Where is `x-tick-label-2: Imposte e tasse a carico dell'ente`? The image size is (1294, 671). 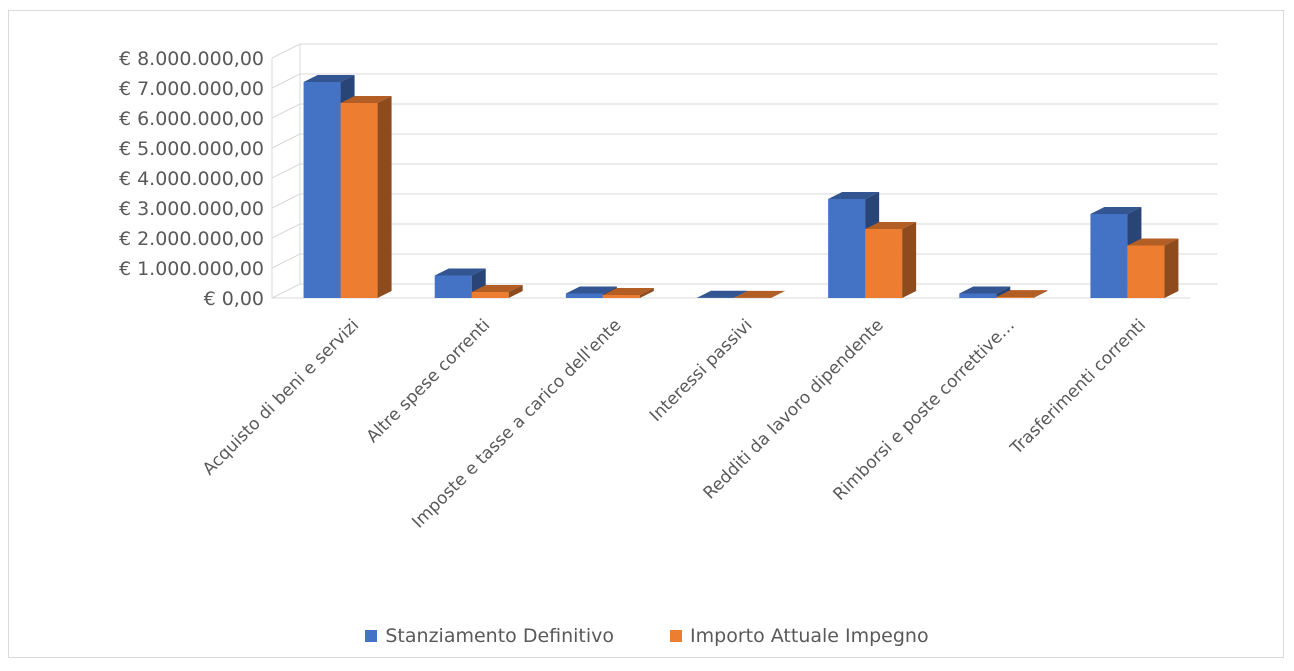 x-tick-label-2: Imposte e tasse a carico dell'ente is located at coordinates (516, 423).